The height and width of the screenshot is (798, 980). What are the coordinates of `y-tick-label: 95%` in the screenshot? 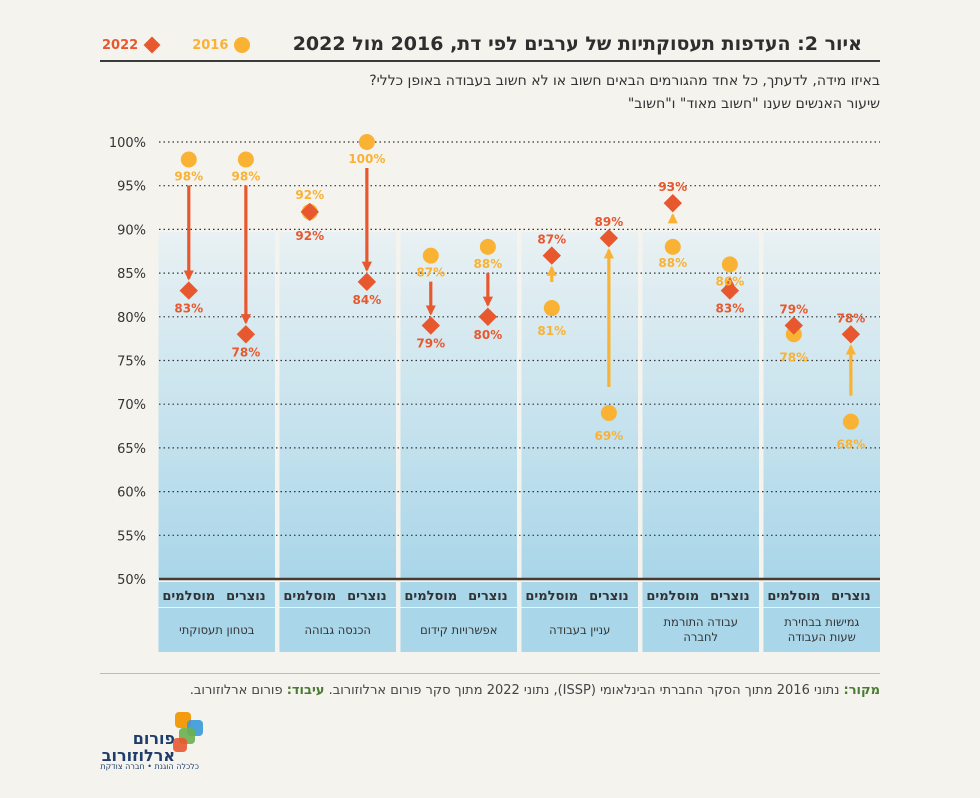 It's located at (131, 187).